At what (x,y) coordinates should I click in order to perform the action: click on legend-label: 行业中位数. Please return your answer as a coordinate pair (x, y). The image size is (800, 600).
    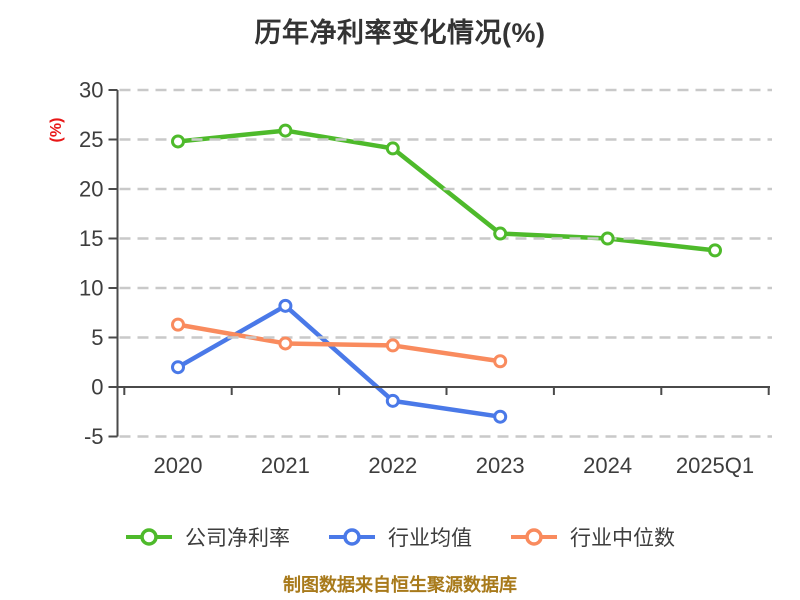
    Looking at the image, I should click on (622, 538).